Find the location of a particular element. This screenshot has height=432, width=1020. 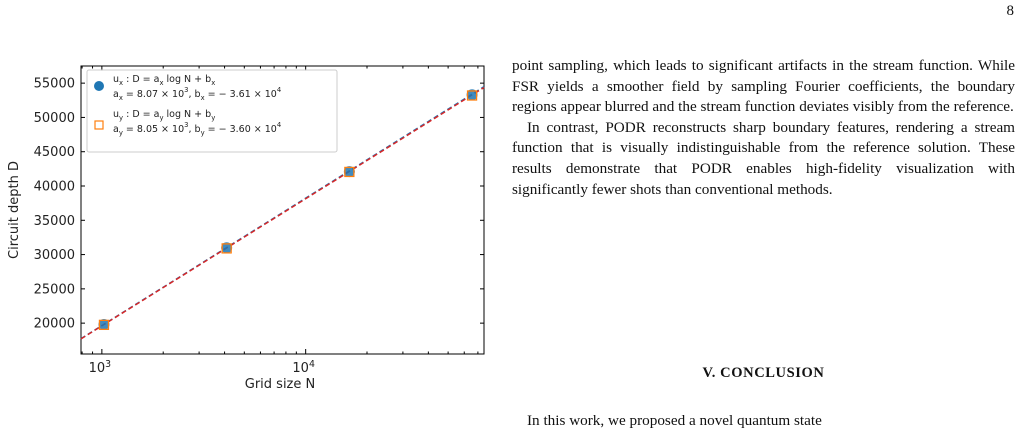

legend-uy-params: ay​ = 8.05 × 103​, by​ = − 3.60 × 104​ is located at coordinates (197, 129).